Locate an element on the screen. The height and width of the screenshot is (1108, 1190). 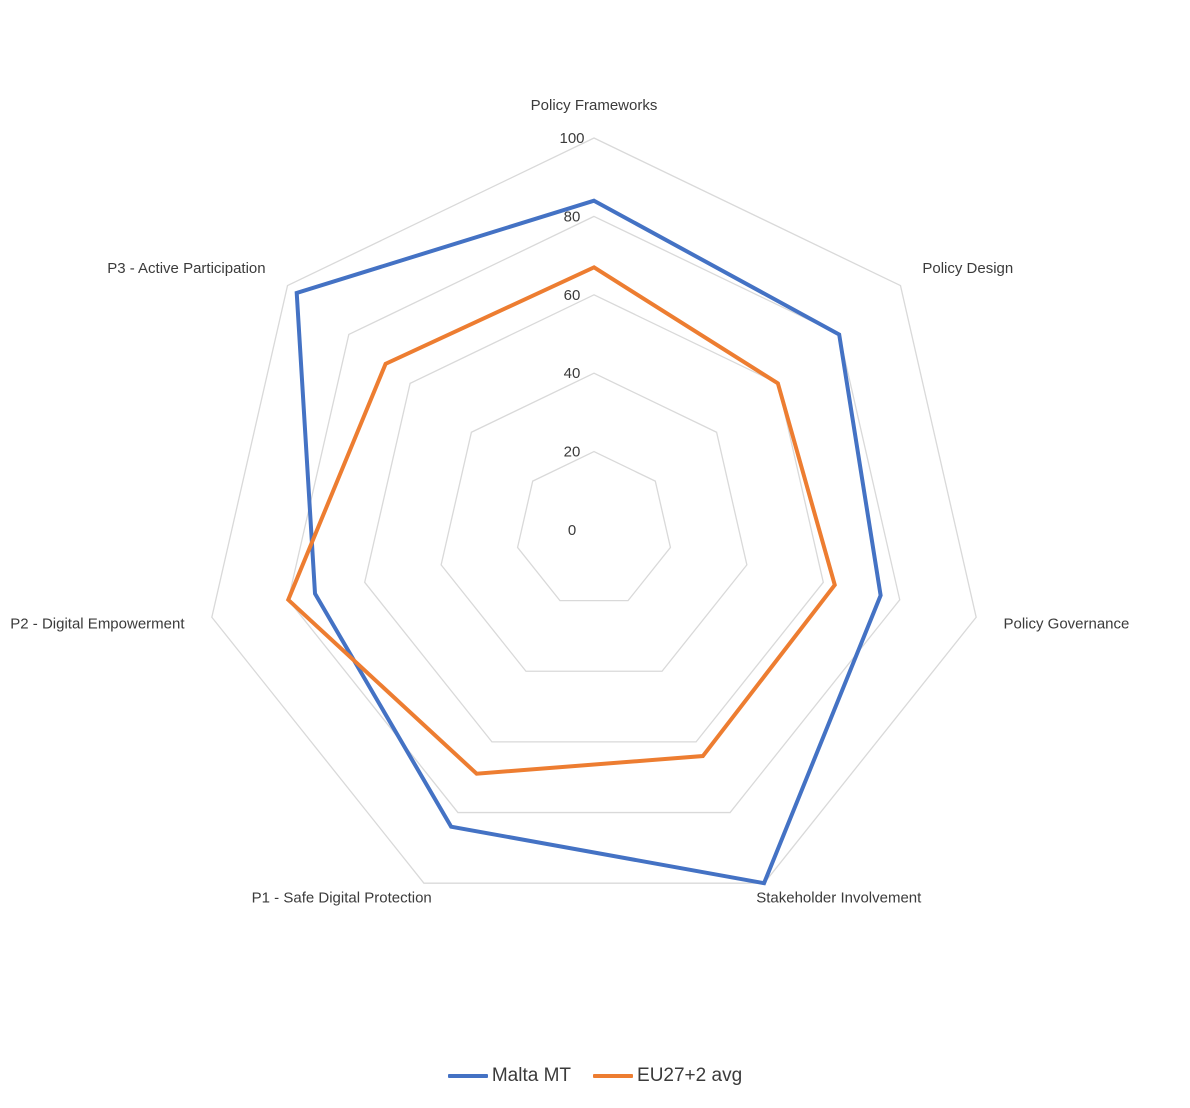
axis-label: Policy Frameworks is located at coordinates (594, 105).